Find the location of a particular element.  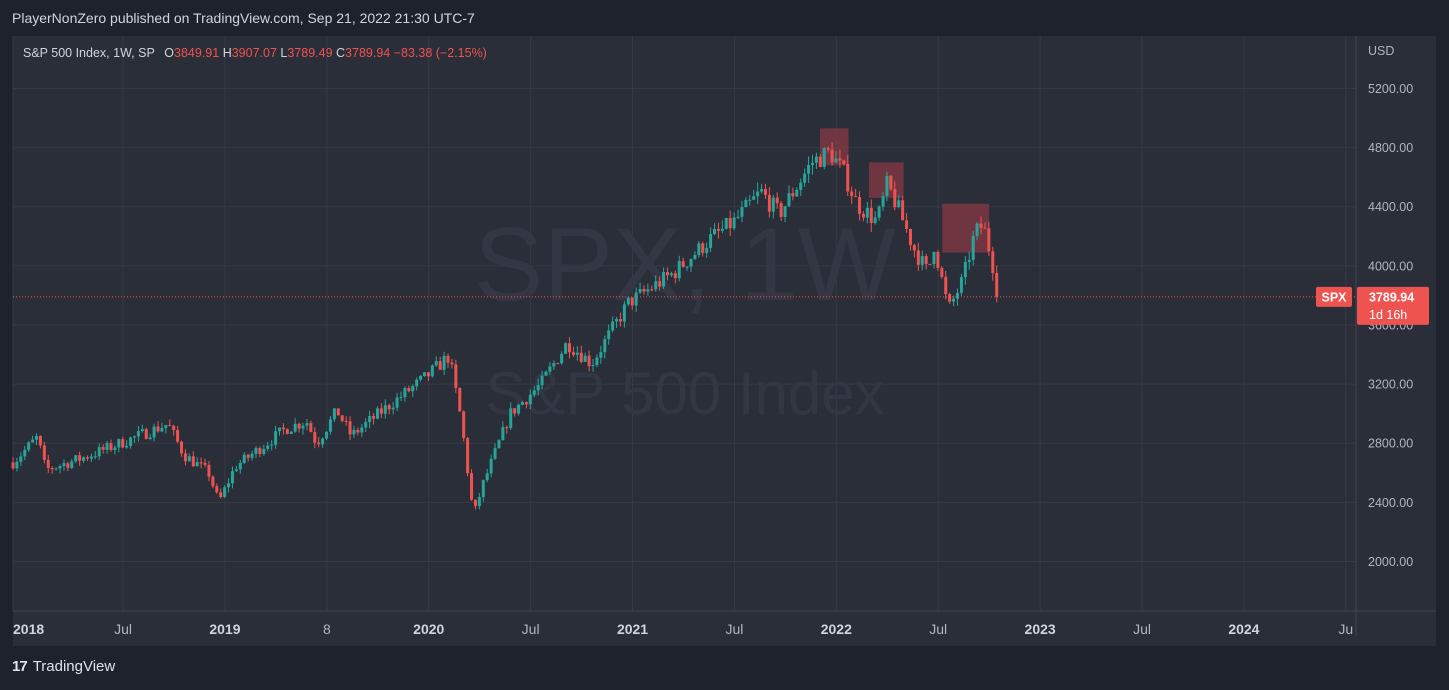

time-tick-label: 2019 is located at coordinates (224, 629).